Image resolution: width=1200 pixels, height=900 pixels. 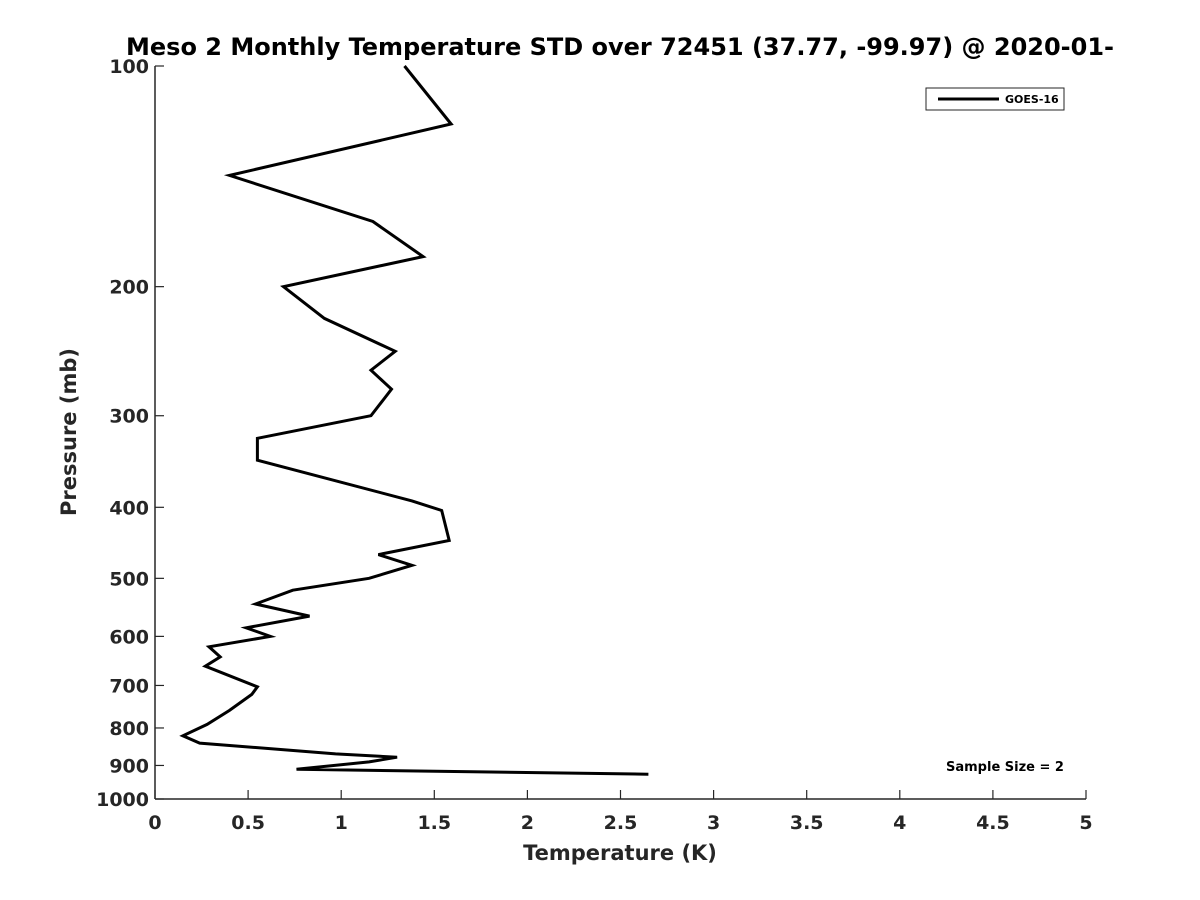 I want to click on x-tick-label: 3, so click(x=713, y=823).